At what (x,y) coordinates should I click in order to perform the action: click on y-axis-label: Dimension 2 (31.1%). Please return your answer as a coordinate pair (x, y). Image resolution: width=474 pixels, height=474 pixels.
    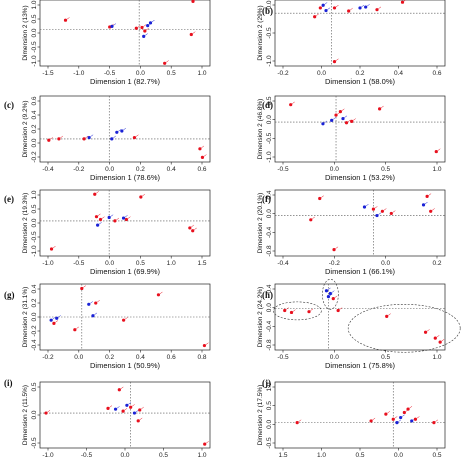
    Looking at the image, I should click on (25, 317).